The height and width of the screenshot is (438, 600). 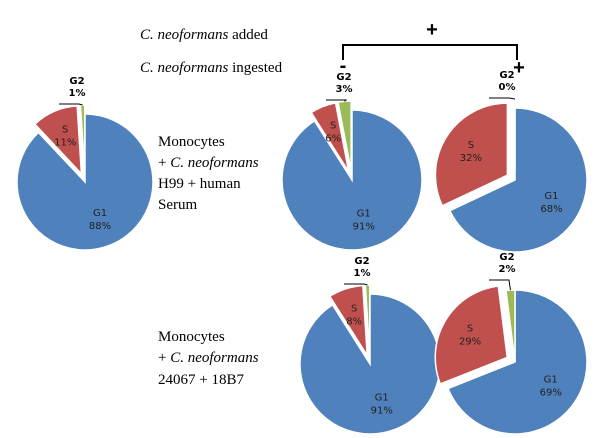 What do you see at coordinates (551, 209) in the screenshot?
I see `value-label: 68%` at bounding box center [551, 209].